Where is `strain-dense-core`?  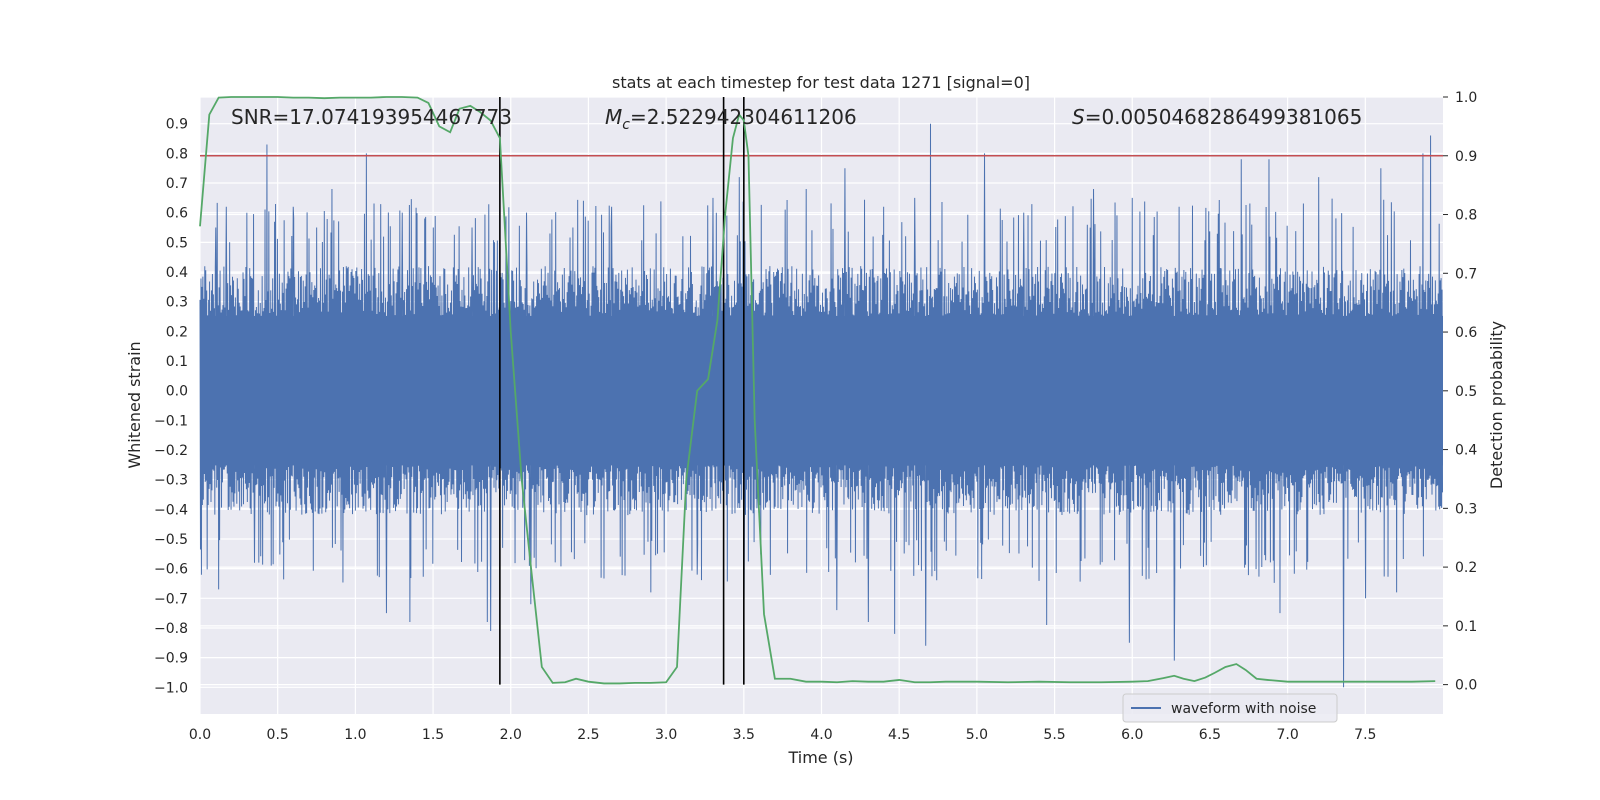 strain-dense-core is located at coordinates (821, 390).